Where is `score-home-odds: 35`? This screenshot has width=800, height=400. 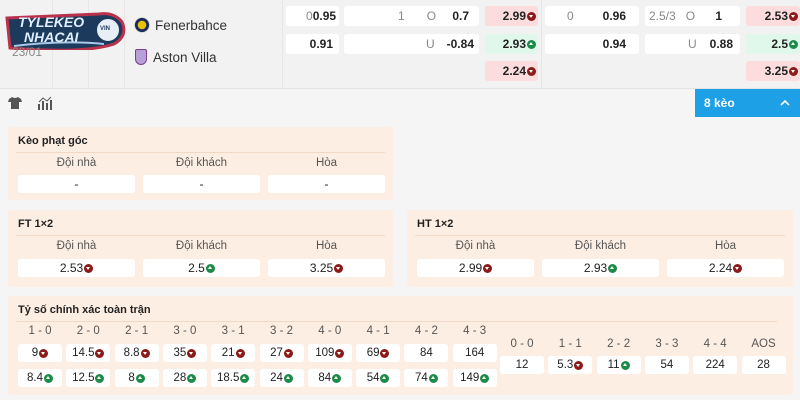 score-home-odds: 35 is located at coordinates (184, 353).